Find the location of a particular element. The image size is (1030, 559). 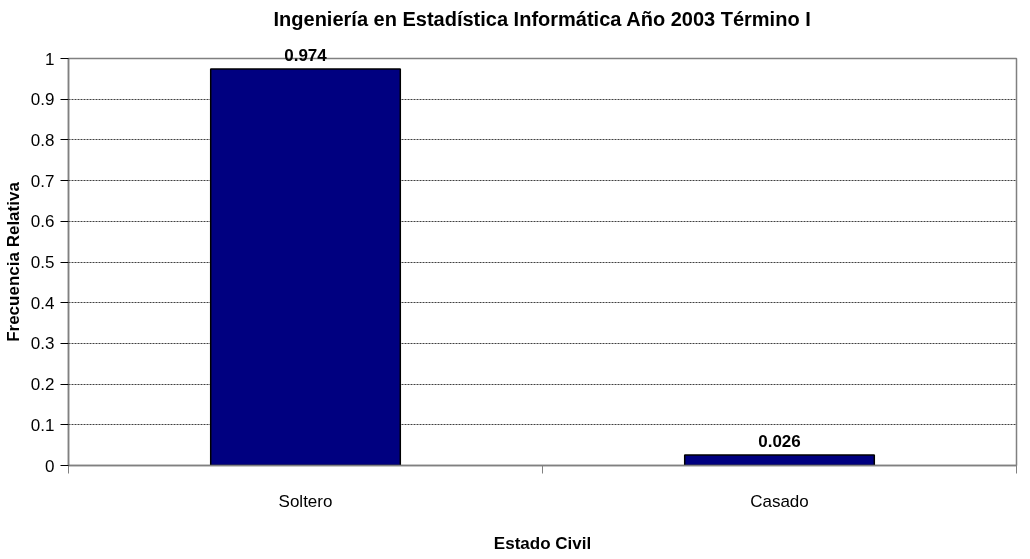

y-axis-title: Frecuencia Relativa is located at coordinates (13, 261).